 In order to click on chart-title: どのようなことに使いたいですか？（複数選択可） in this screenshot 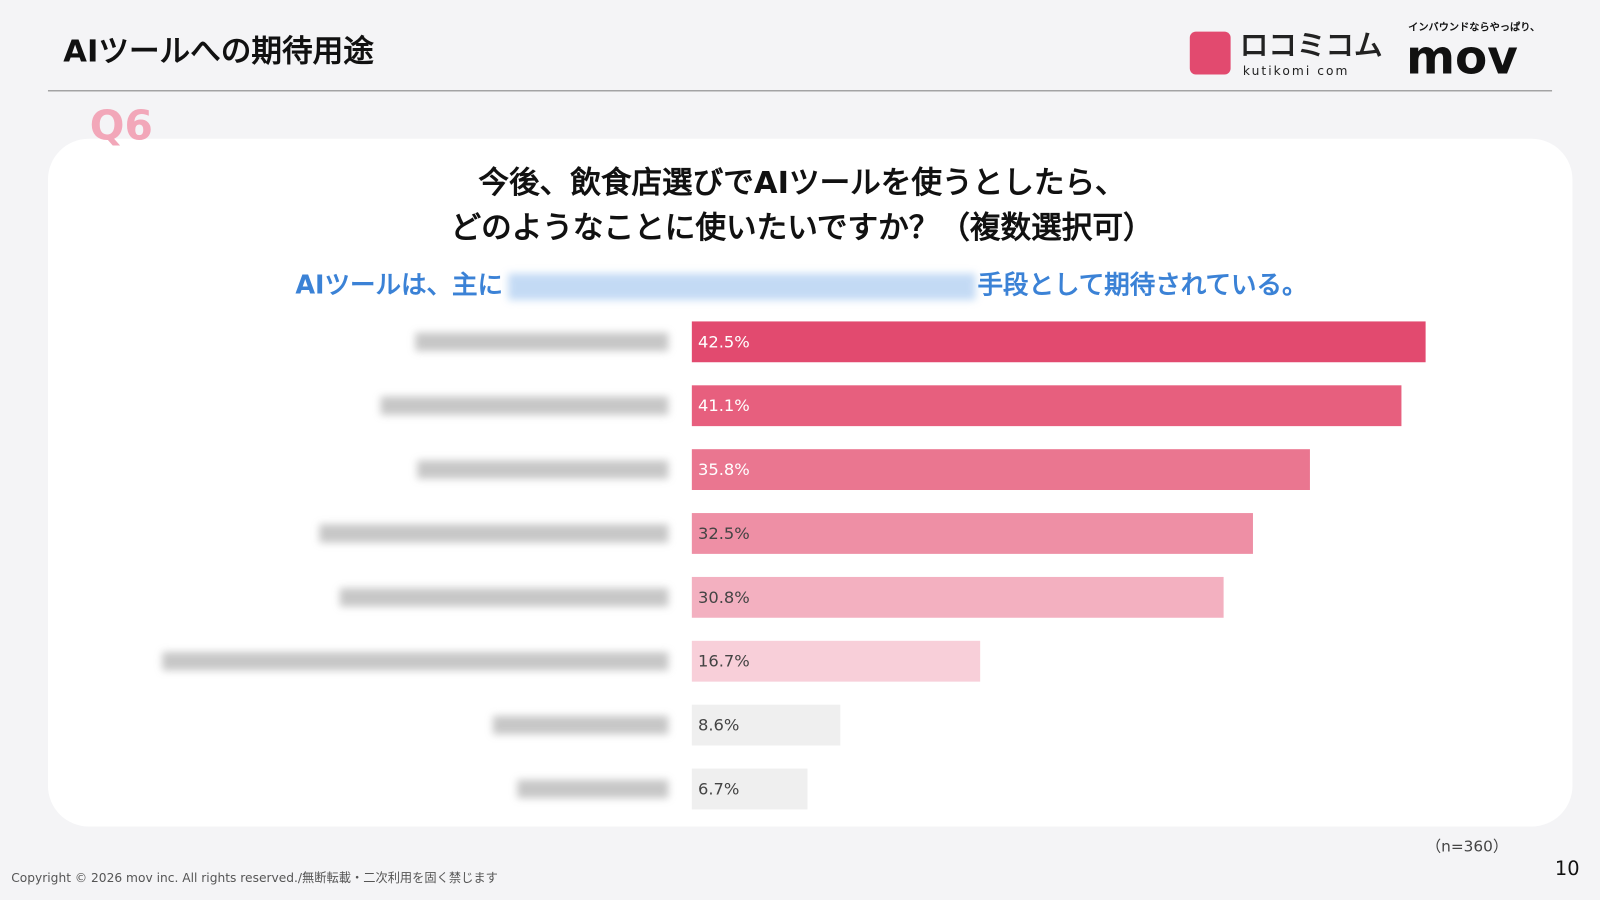, I will do `click(801, 228)`.